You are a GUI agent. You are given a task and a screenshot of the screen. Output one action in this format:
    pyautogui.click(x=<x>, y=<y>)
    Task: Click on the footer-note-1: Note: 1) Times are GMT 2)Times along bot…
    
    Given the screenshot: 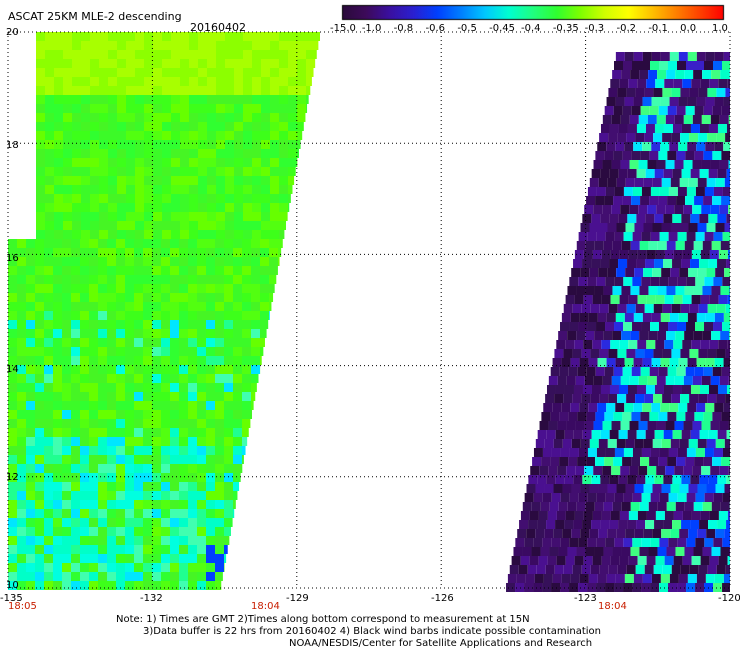 What is the action you would take?
    pyautogui.click(x=323, y=619)
    